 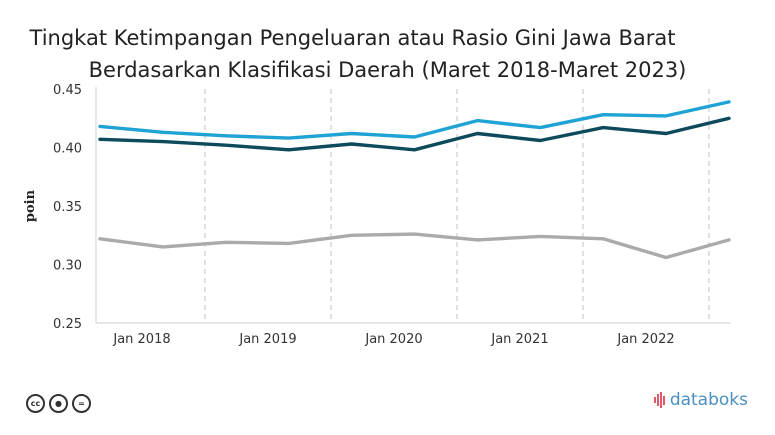 I want to click on x-tick-label-3: Jan 2021, so click(x=519, y=339).